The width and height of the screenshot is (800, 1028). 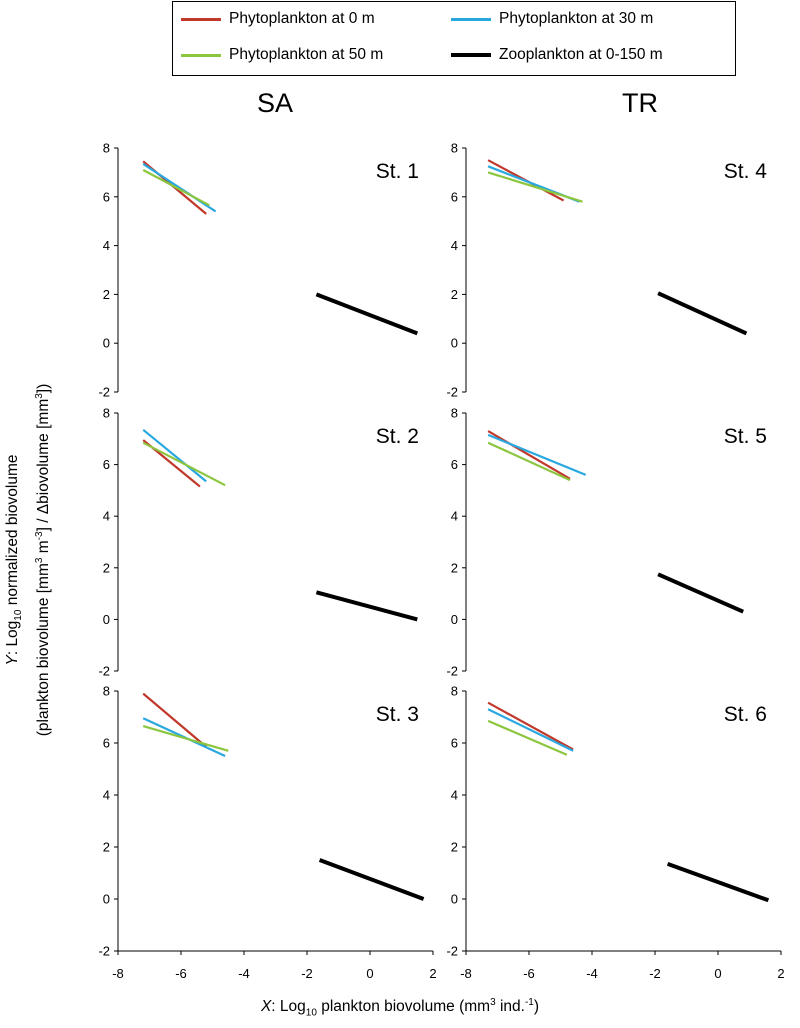 I want to click on x-tick-label-st-3: -4, so click(x=244, y=973).